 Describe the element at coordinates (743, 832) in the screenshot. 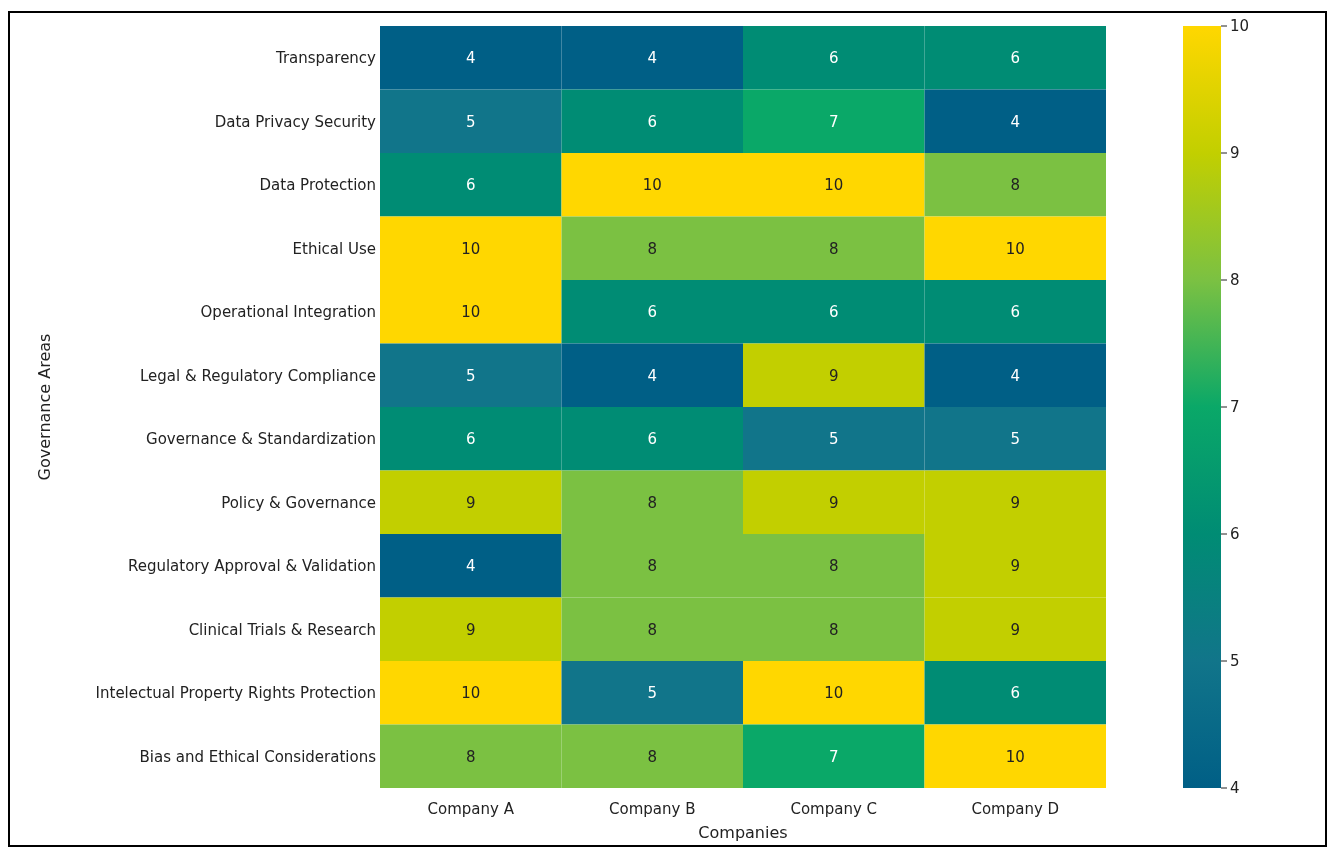

I see `x-axis-title: Companies` at that location.